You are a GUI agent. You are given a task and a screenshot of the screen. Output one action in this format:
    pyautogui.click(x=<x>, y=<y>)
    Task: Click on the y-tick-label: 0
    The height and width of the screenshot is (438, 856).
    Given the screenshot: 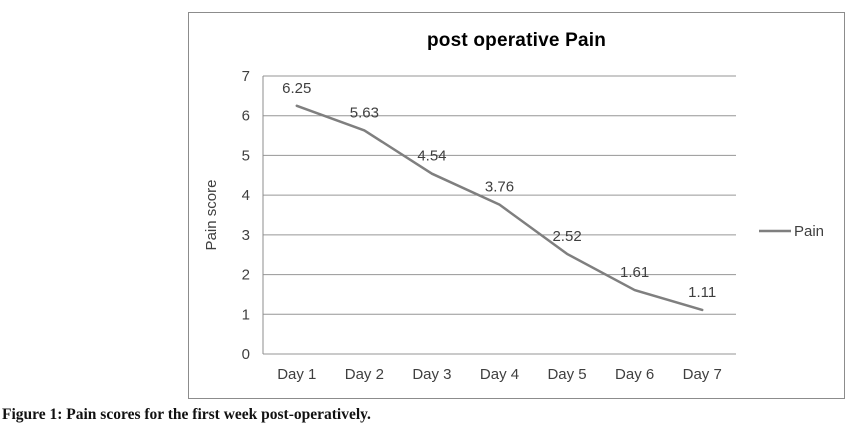 What is the action you would take?
    pyautogui.click(x=246, y=354)
    